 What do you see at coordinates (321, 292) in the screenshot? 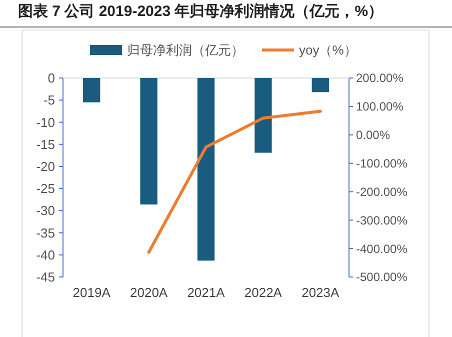
I see `x-tick-label: 2023A` at bounding box center [321, 292].